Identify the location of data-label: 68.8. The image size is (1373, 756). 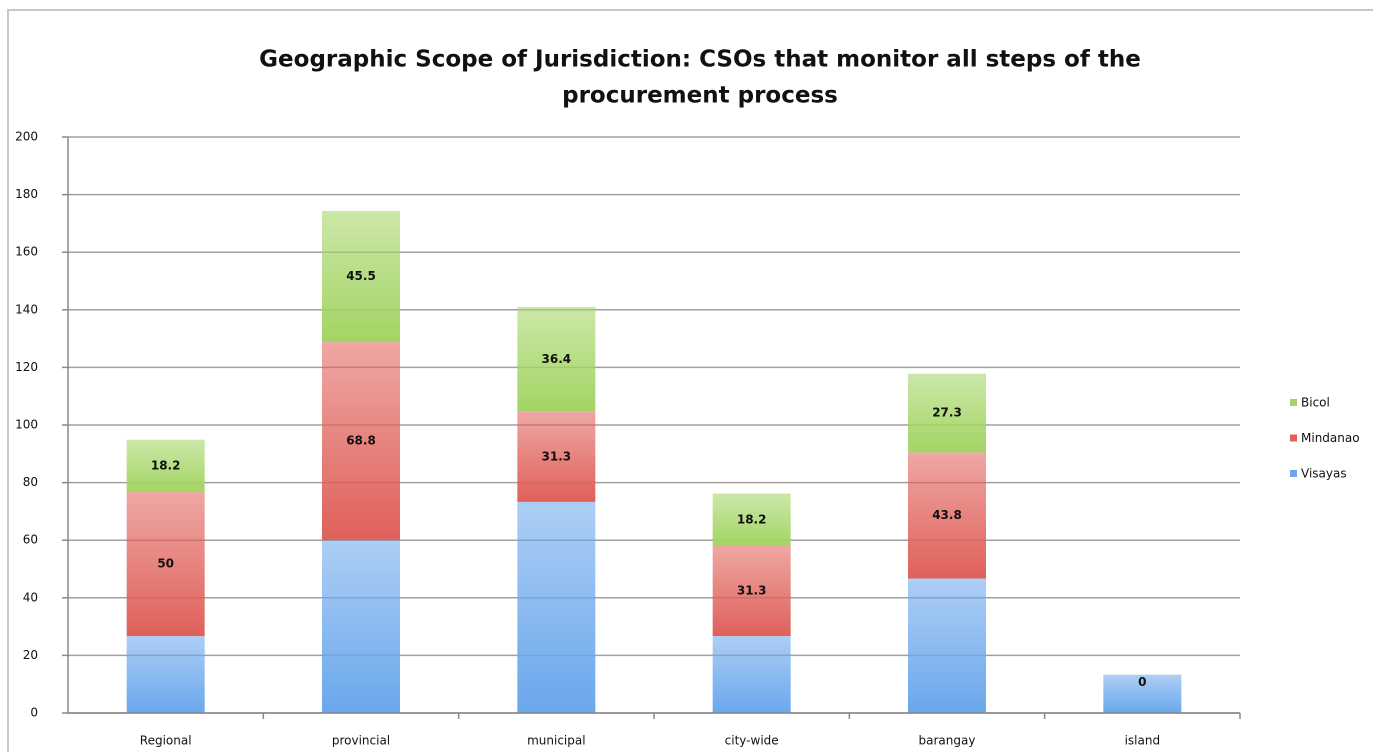
(361, 441).